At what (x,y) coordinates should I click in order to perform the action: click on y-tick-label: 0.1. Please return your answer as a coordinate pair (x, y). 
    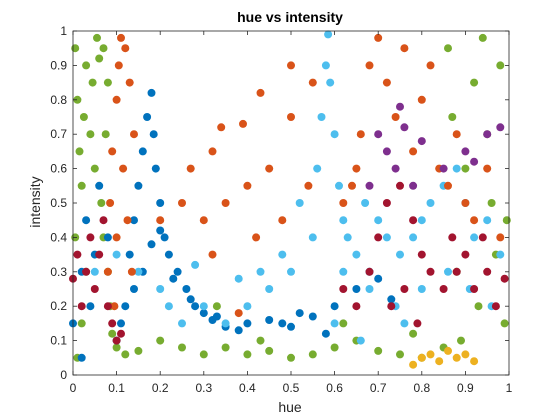
    Looking at the image, I should click on (58, 341).